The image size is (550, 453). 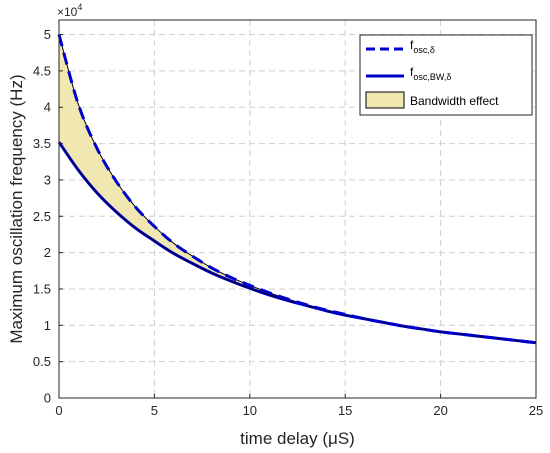 I want to click on x-tick-label: 25, so click(x=536, y=410).